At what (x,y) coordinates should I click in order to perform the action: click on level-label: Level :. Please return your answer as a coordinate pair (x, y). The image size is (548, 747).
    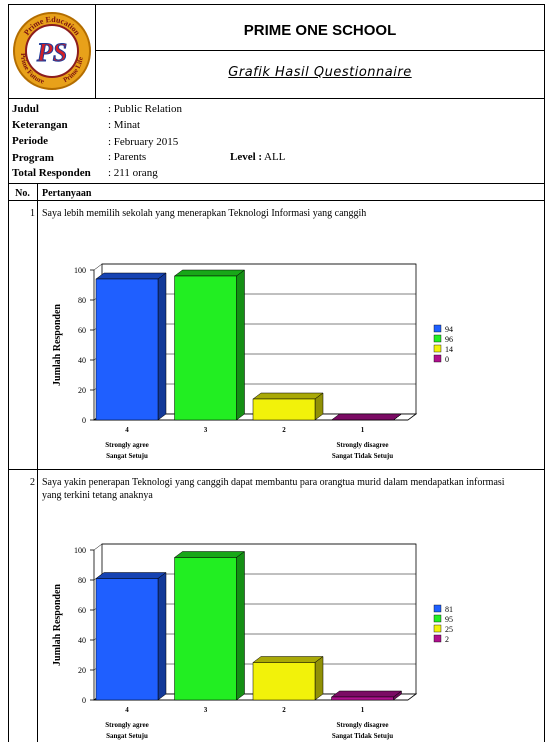
    Looking at the image, I should click on (246, 157).